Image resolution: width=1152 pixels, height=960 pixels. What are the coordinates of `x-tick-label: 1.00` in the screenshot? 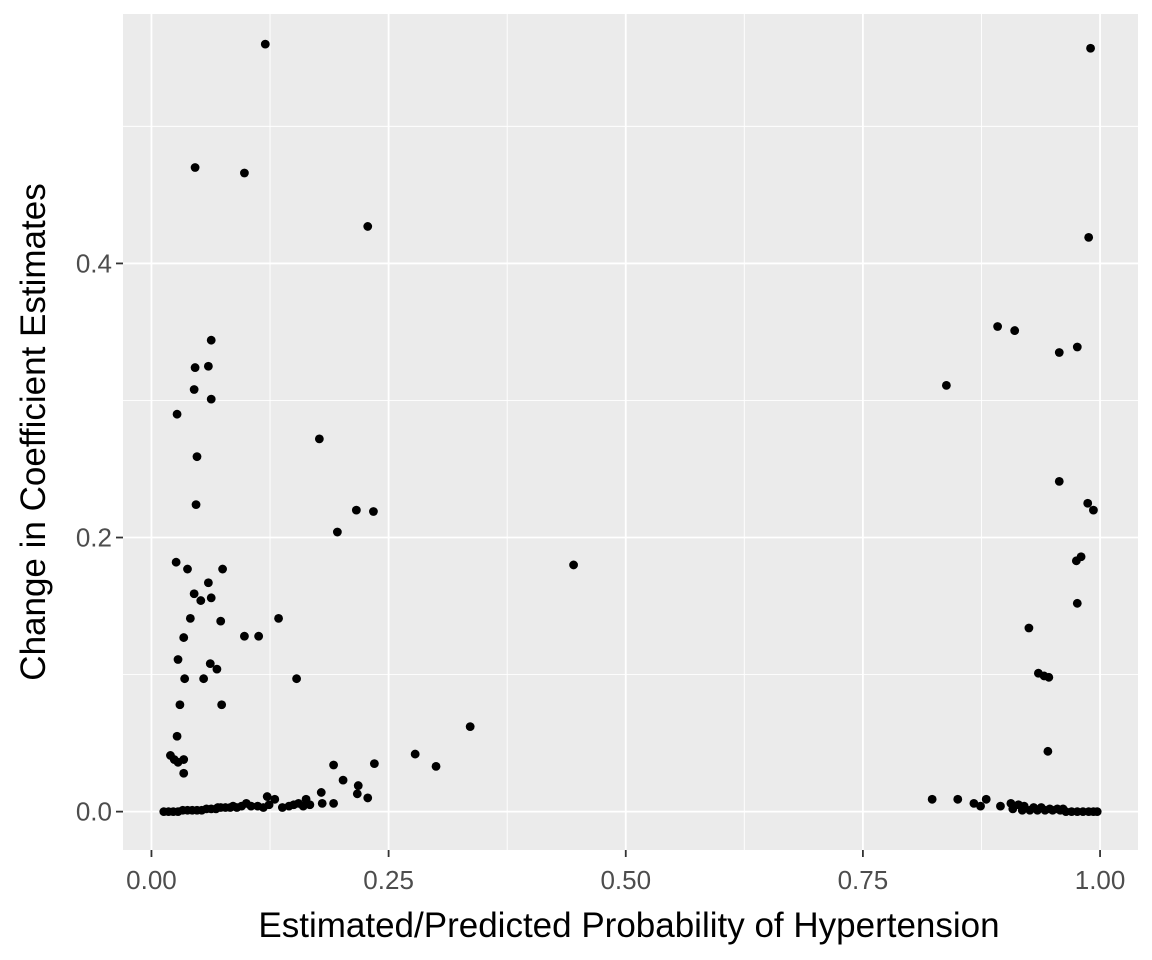 It's located at (1100, 880).